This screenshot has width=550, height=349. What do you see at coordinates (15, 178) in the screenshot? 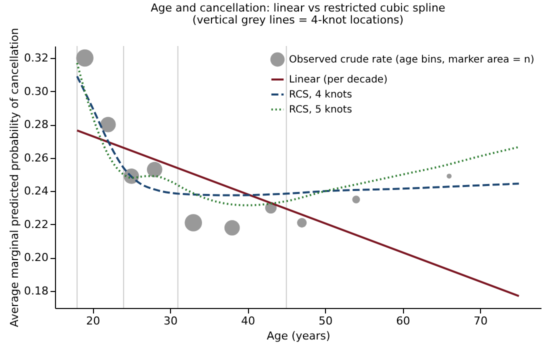
I see `y-axis-title: Average marginal predicted probability of cancellation` at bounding box center [15, 178].